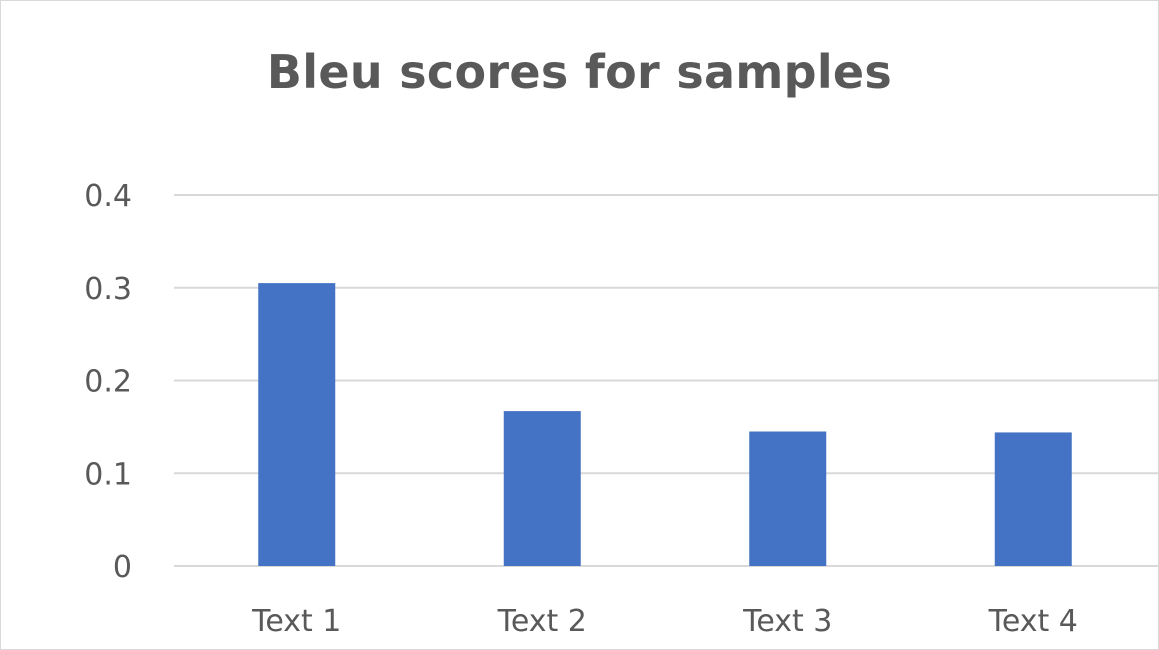 The width and height of the screenshot is (1159, 650). I want to click on chart-title: Bleu scores for samples, so click(579, 72).